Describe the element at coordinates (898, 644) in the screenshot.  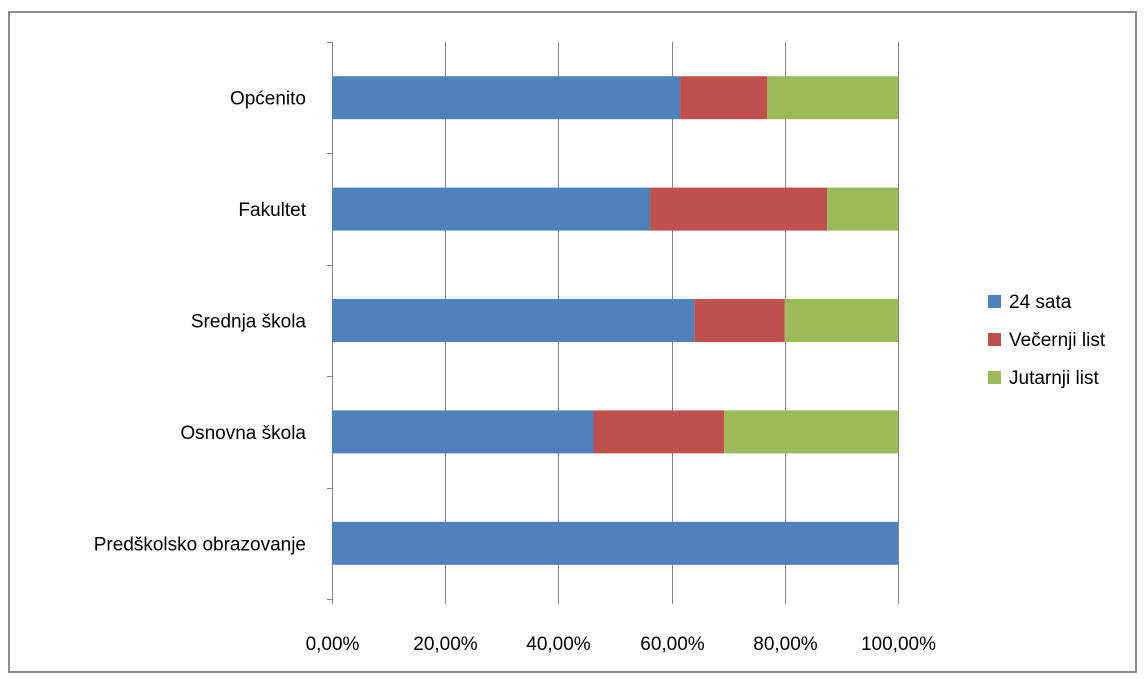
I see `x-tick-label: 100,00%` at that location.